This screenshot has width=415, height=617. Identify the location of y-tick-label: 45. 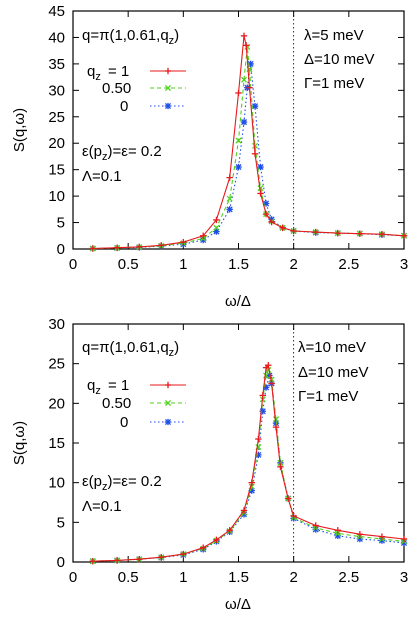
(56, 11).